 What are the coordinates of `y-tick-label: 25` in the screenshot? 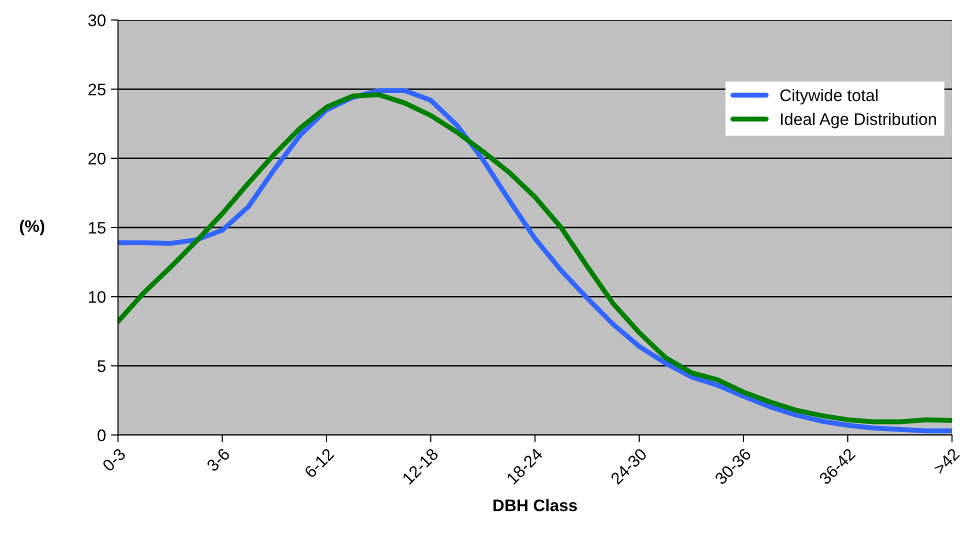 It's located at (97, 90).